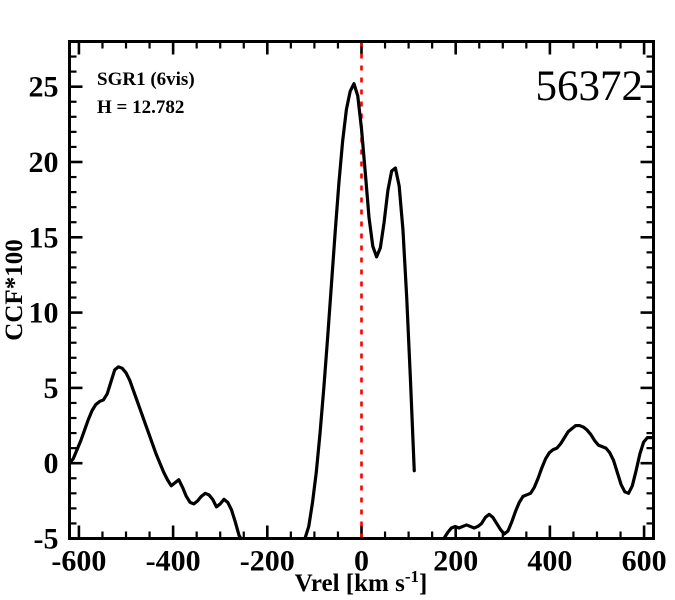  What do you see at coordinates (173, 561) in the screenshot?
I see `x-tick-label: -400` at bounding box center [173, 561].